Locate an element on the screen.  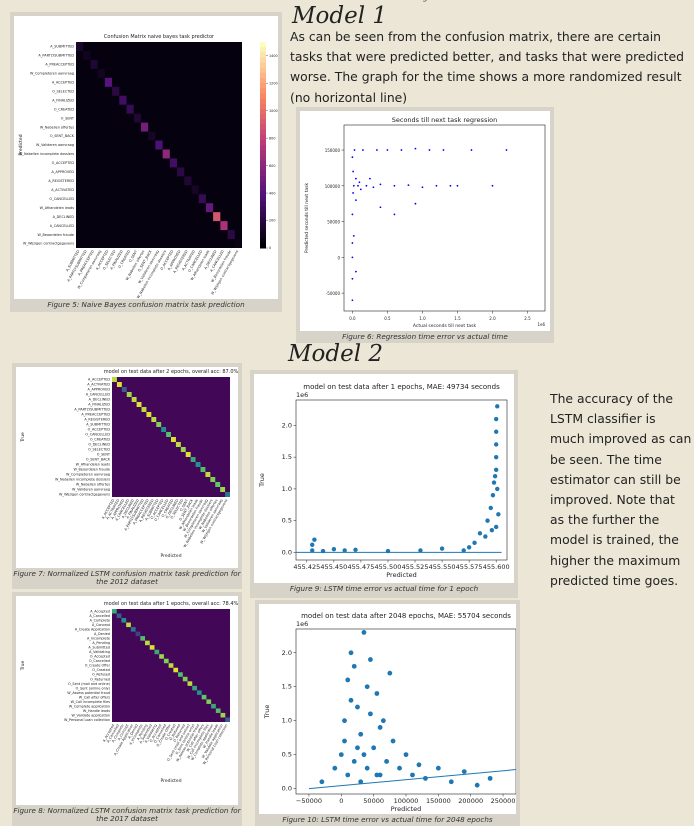
x-tick-label: 455.550 is located at coordinates (442, 567).